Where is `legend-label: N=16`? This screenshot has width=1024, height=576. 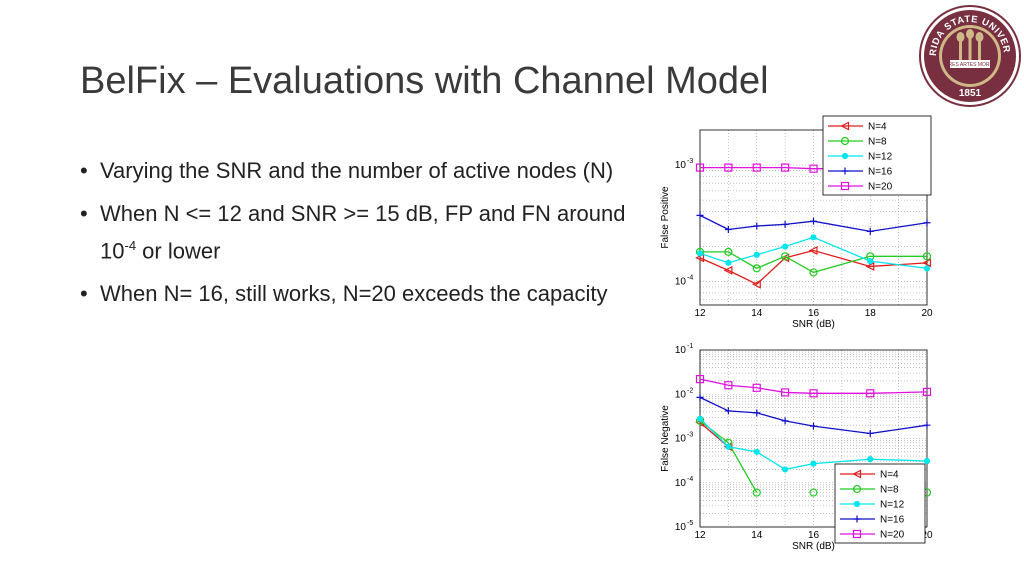
legend-label: N=16 is located at coordinates (880, 172).